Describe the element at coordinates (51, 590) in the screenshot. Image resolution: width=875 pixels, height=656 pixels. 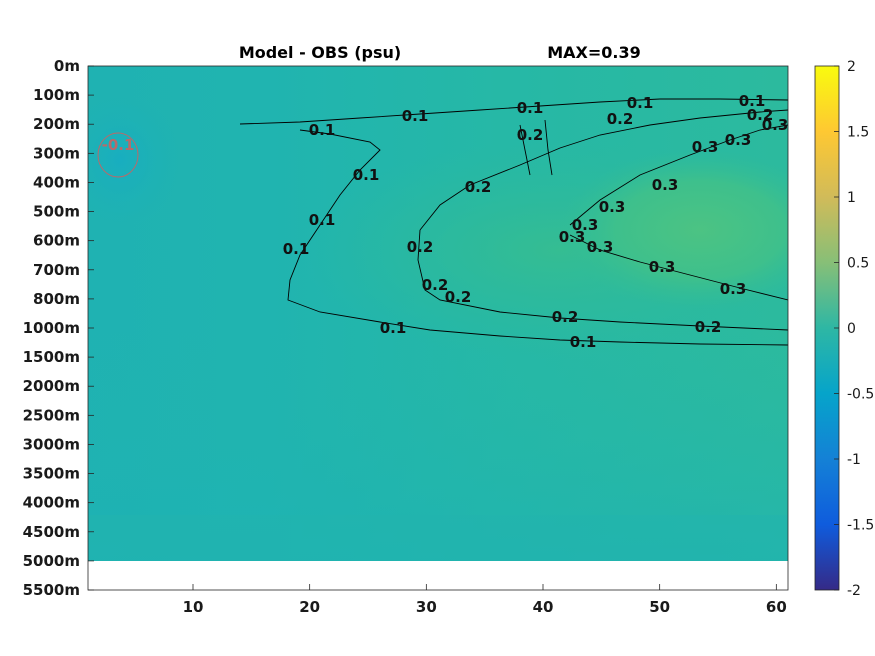
I see `y-tick-label: 5500m` at that location.